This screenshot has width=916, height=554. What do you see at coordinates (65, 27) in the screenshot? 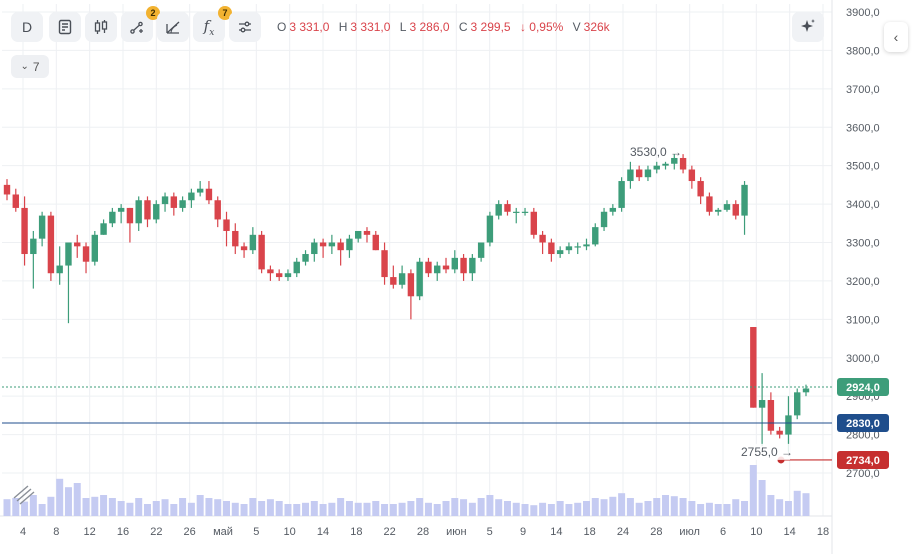
I see `notes-button` at bounding box center [65, 27].